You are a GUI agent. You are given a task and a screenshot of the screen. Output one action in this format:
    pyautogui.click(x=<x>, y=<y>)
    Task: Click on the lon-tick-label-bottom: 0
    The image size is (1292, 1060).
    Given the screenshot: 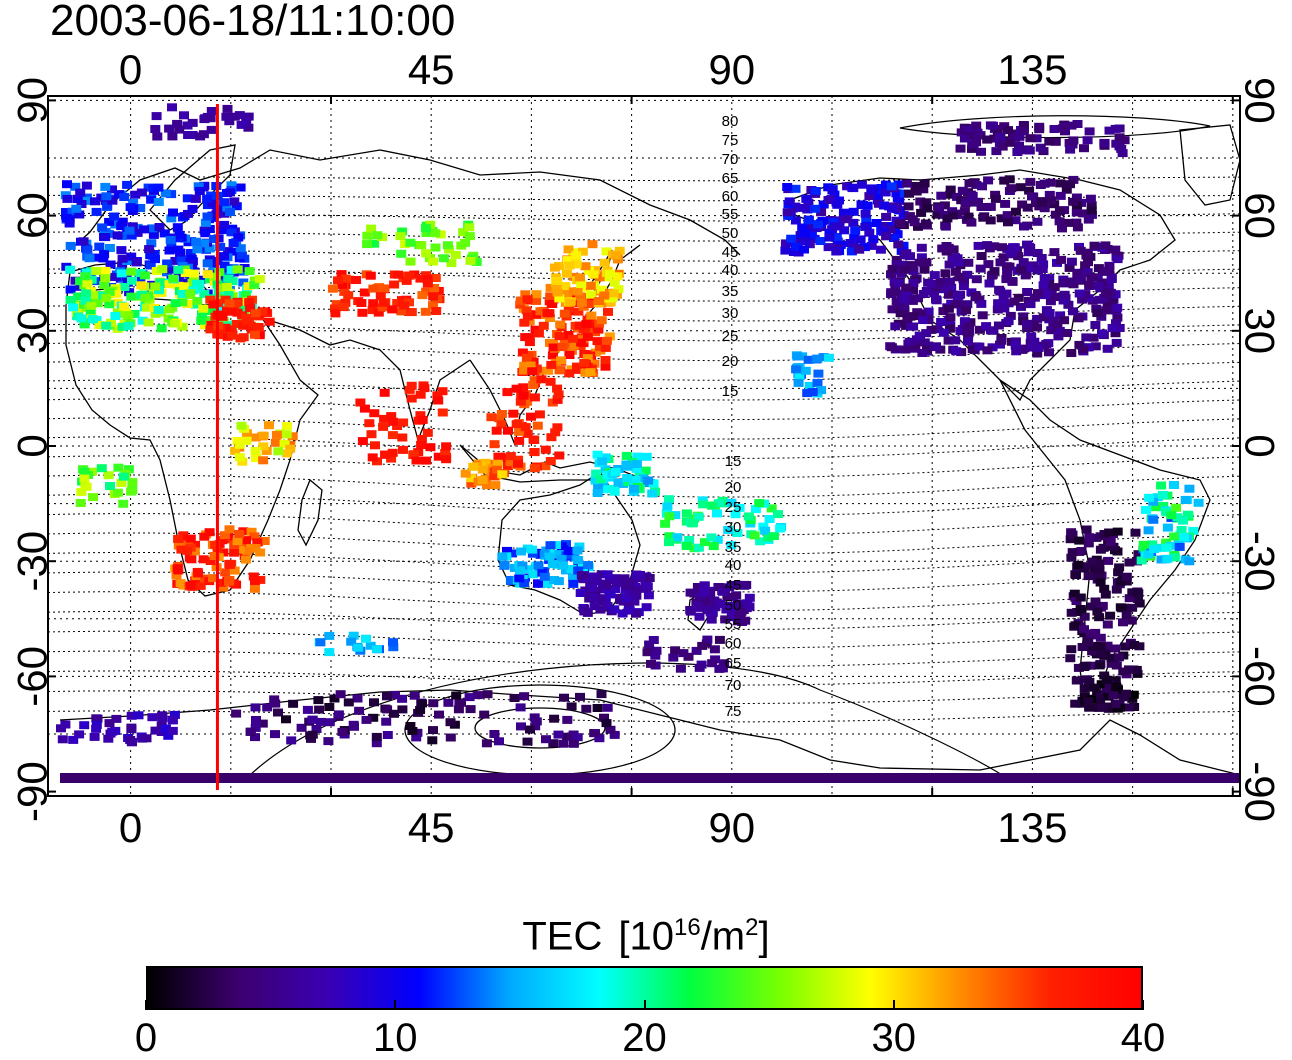 What is the action you would take?
    pyautogui.click(x=130, y=827)
    